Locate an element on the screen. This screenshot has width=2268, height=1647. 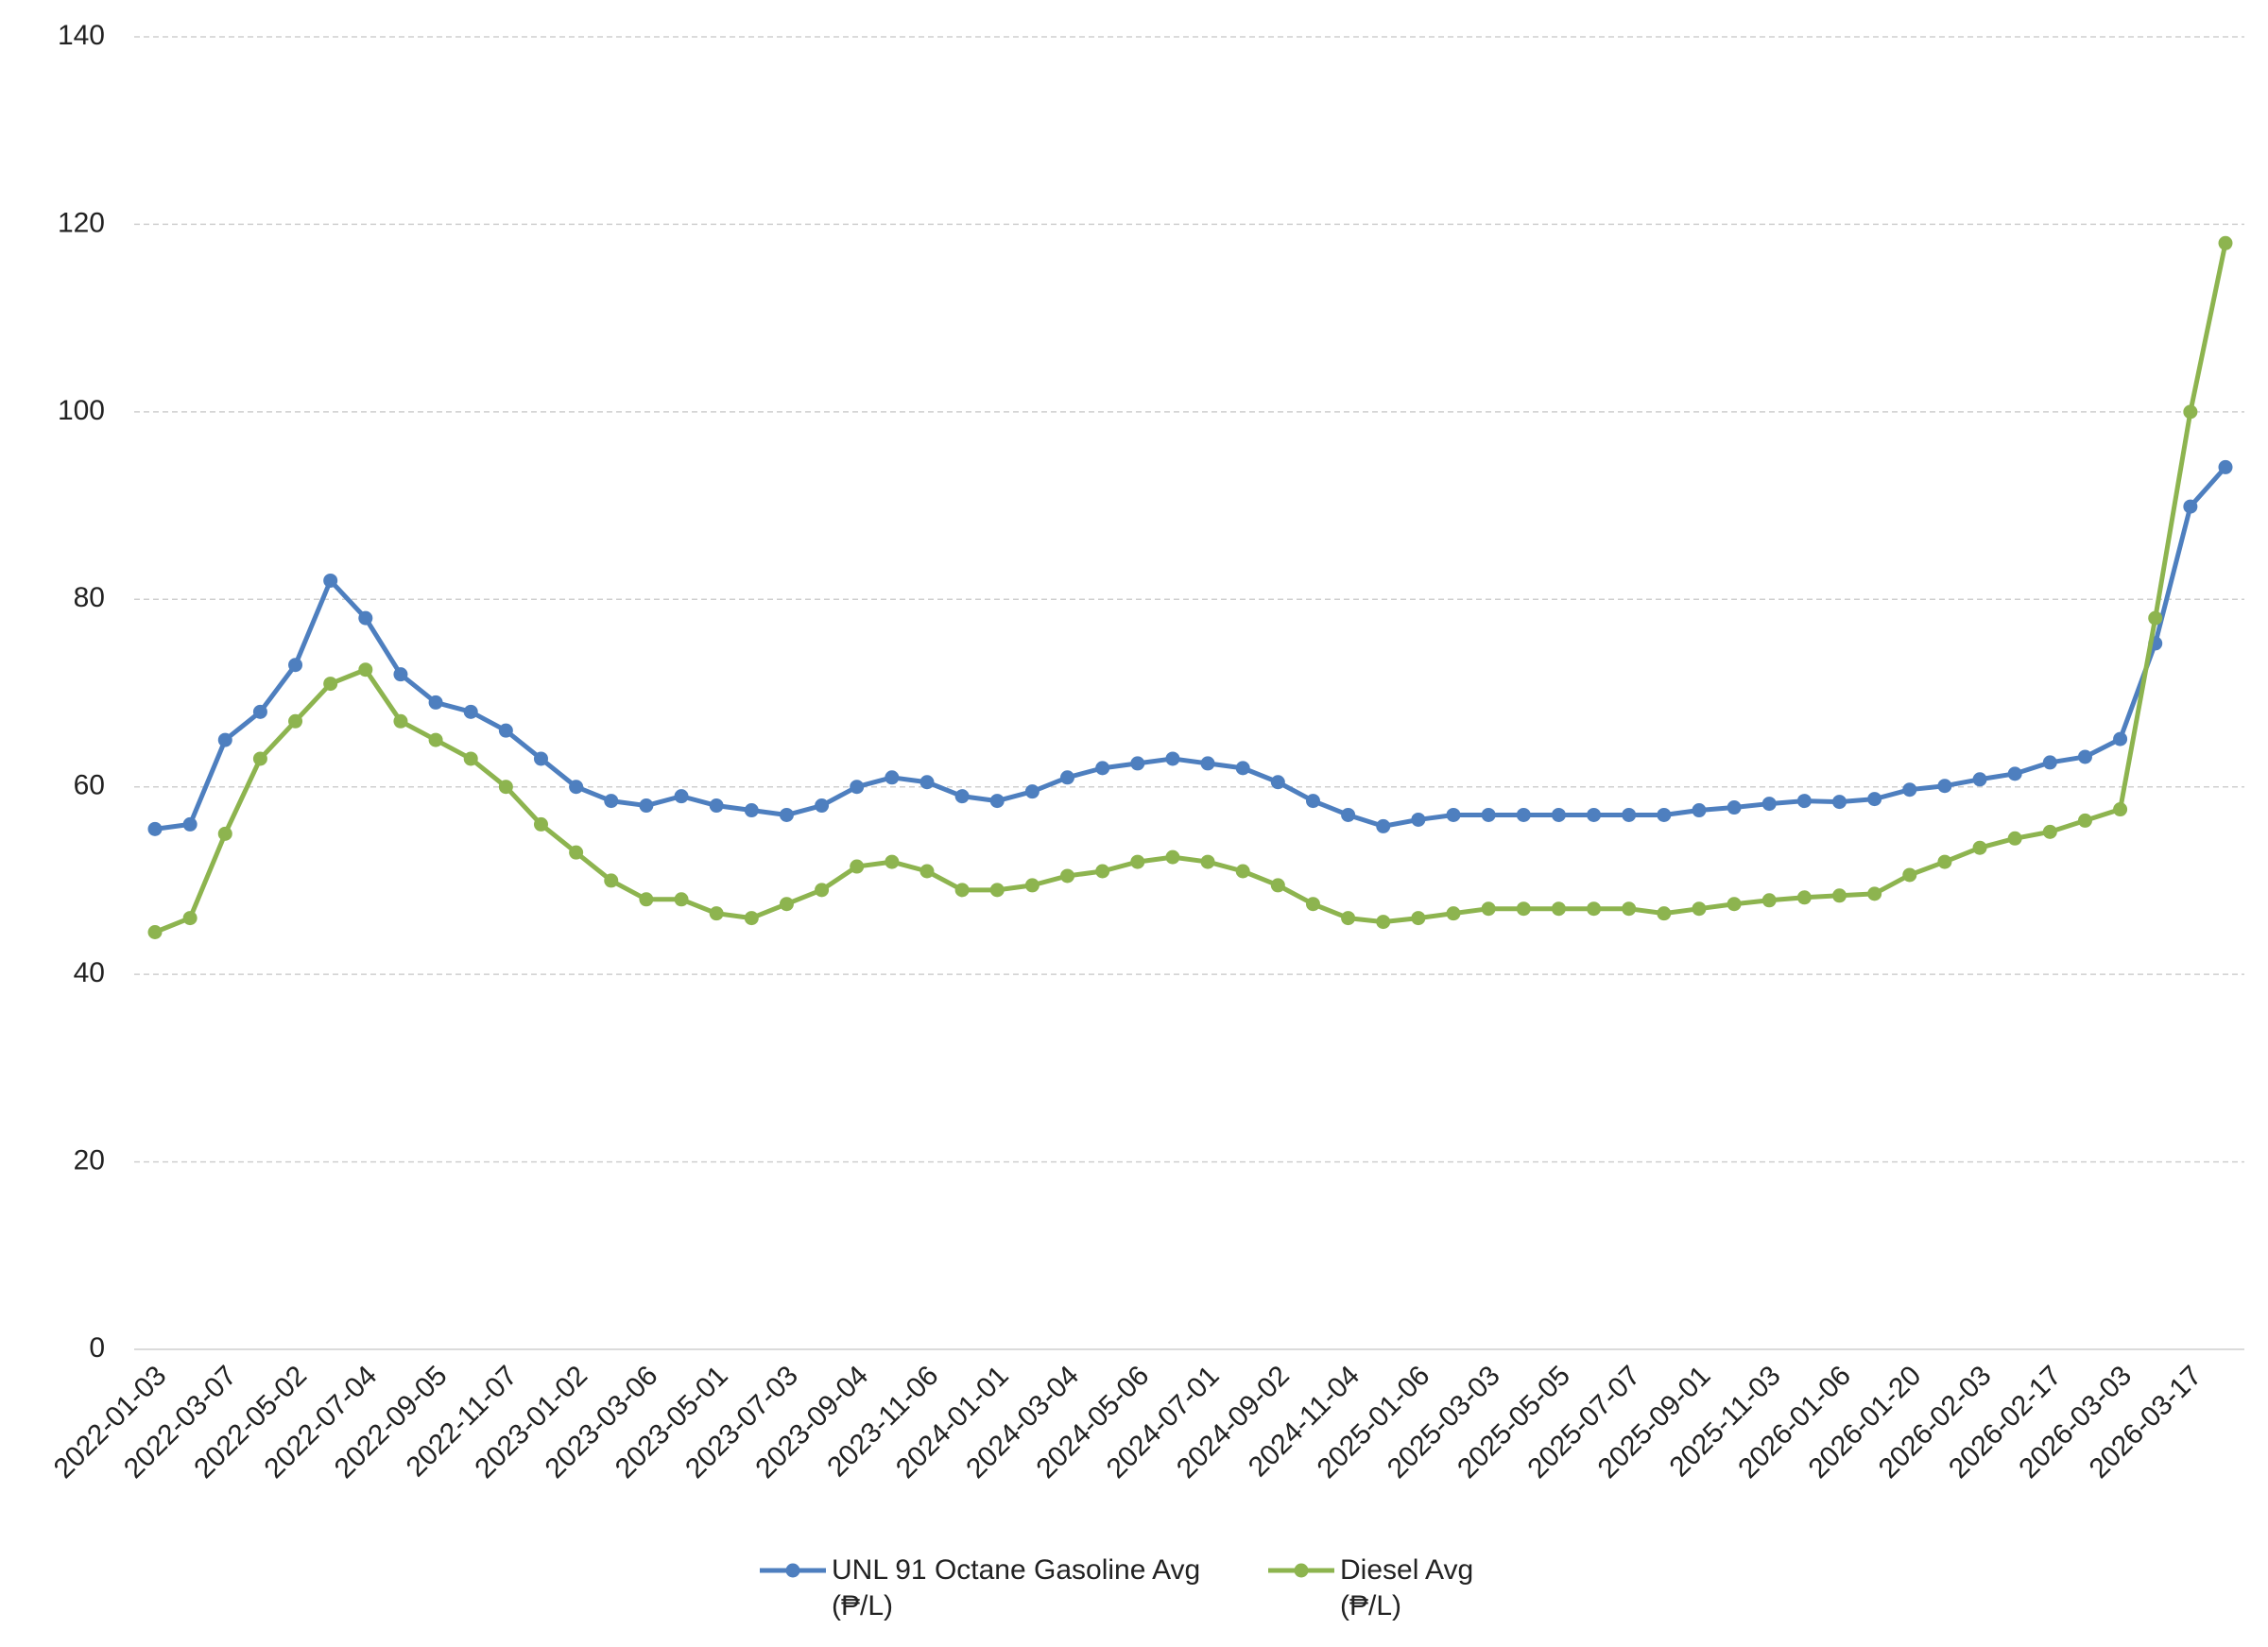
y-tick-label: 140 is located at coordinates (81, 35).